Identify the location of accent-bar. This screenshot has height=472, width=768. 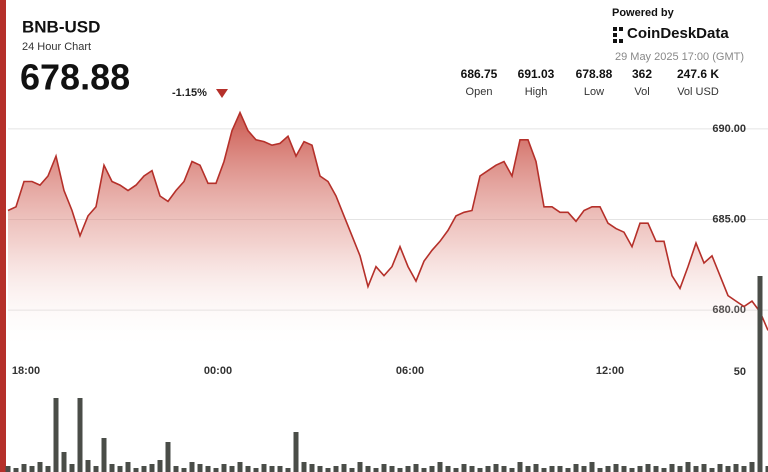
(3, 236).